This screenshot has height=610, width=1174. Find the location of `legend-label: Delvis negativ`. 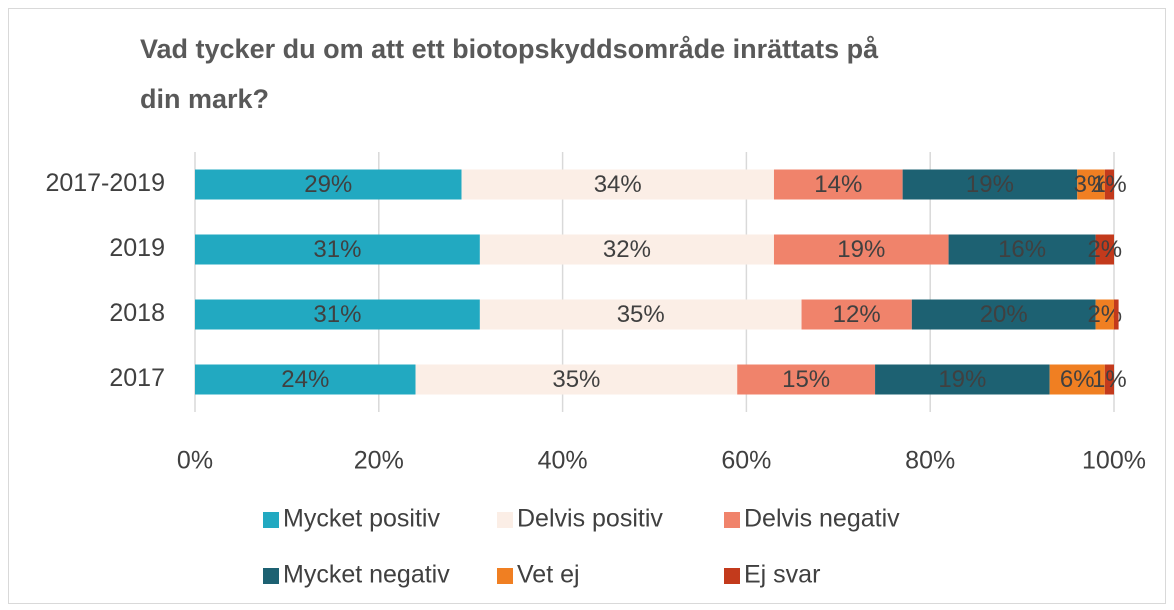

legend-label: Delvis negativ is located at coordinates (822, 519).